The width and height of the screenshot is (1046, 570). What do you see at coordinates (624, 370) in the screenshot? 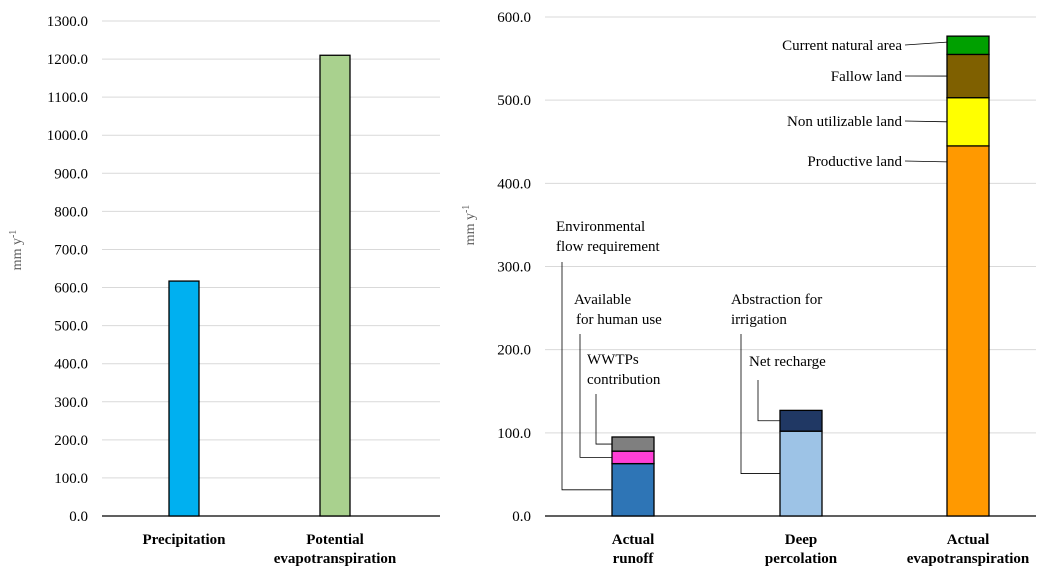
I see `segment-annotation: WWTPs contribution` at bounding box center [624, 370].